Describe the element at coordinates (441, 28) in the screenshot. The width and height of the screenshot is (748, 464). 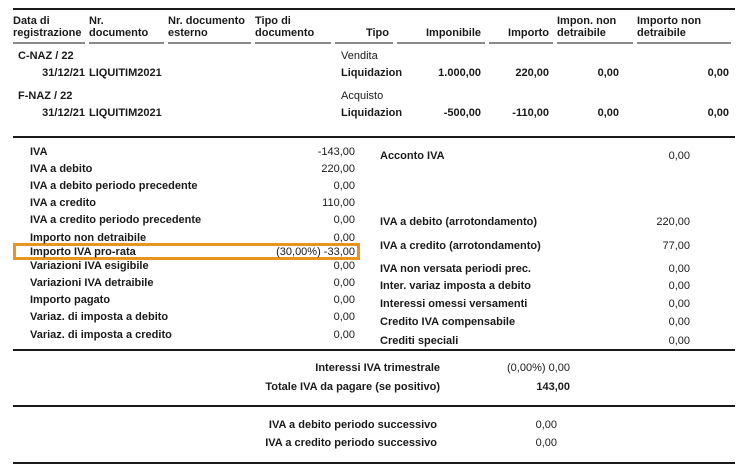
I see `column-header-imponibile: Imponibile` at that location.